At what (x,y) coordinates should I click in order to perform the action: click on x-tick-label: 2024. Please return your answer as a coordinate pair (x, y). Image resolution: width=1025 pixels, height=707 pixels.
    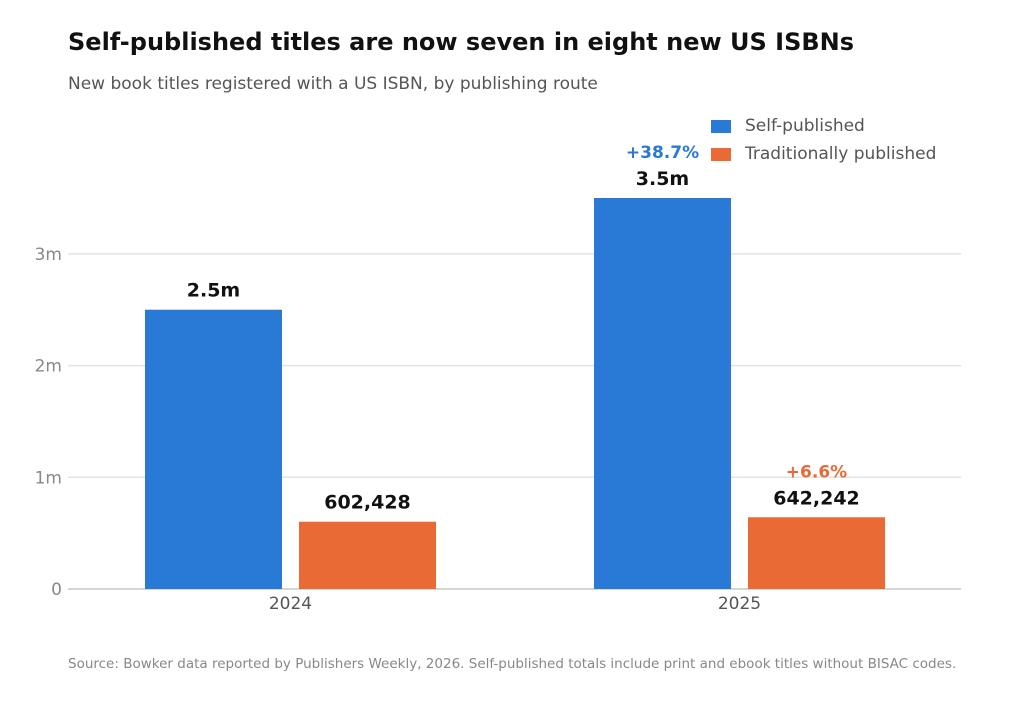
    Looking at the image, I should click on (290, 604).